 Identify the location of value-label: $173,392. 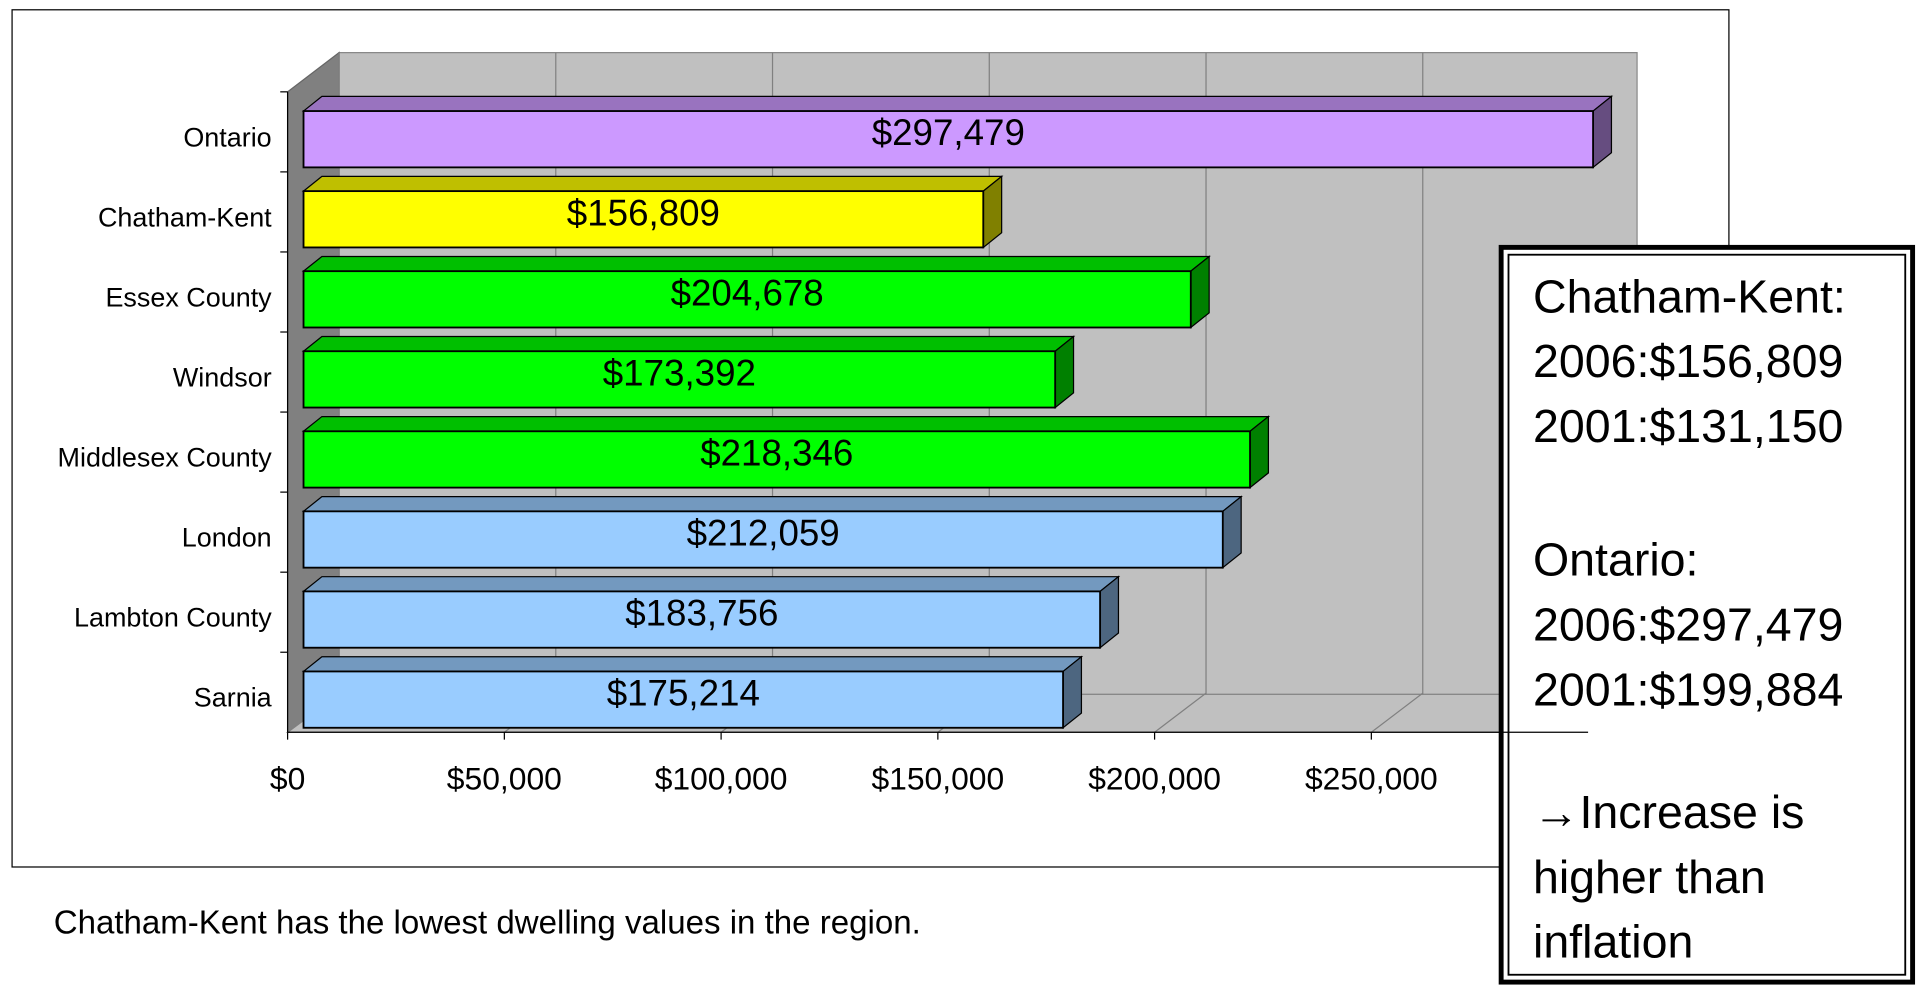
(679, 372).